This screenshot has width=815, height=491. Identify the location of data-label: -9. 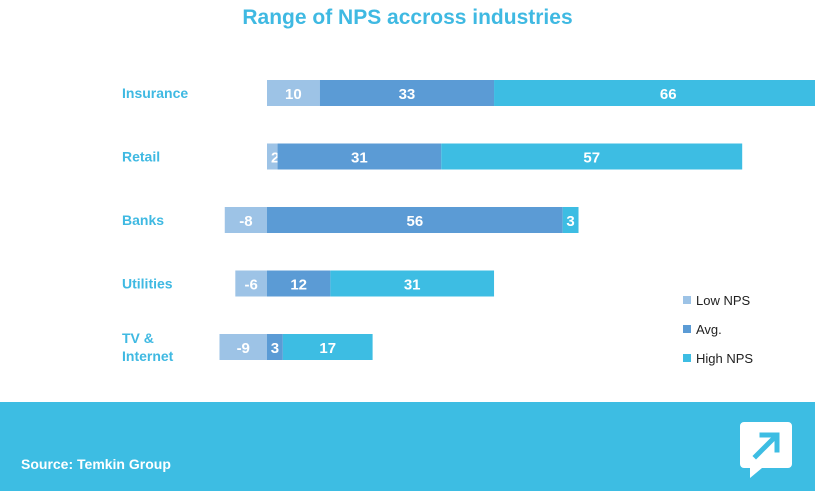
(243, 348).